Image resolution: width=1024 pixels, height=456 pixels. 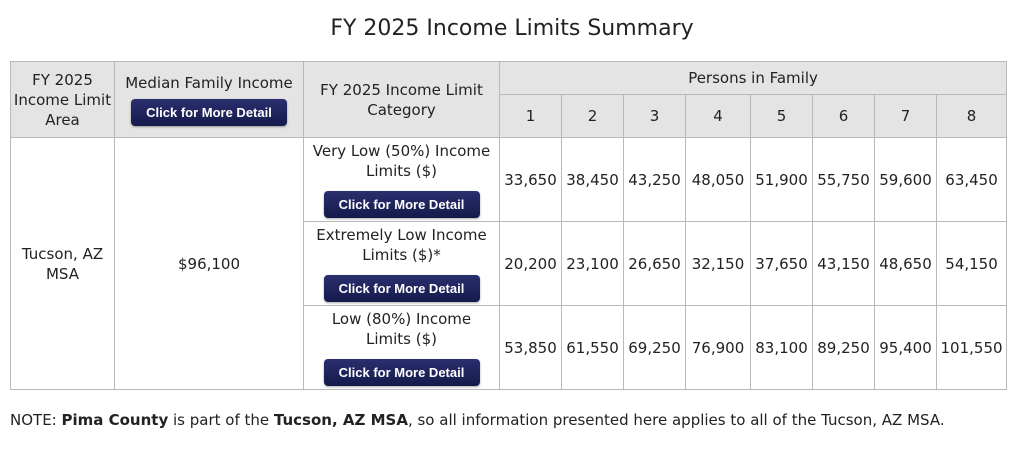 I want to click on header-person-count: 5, so click(x=781, y=116).